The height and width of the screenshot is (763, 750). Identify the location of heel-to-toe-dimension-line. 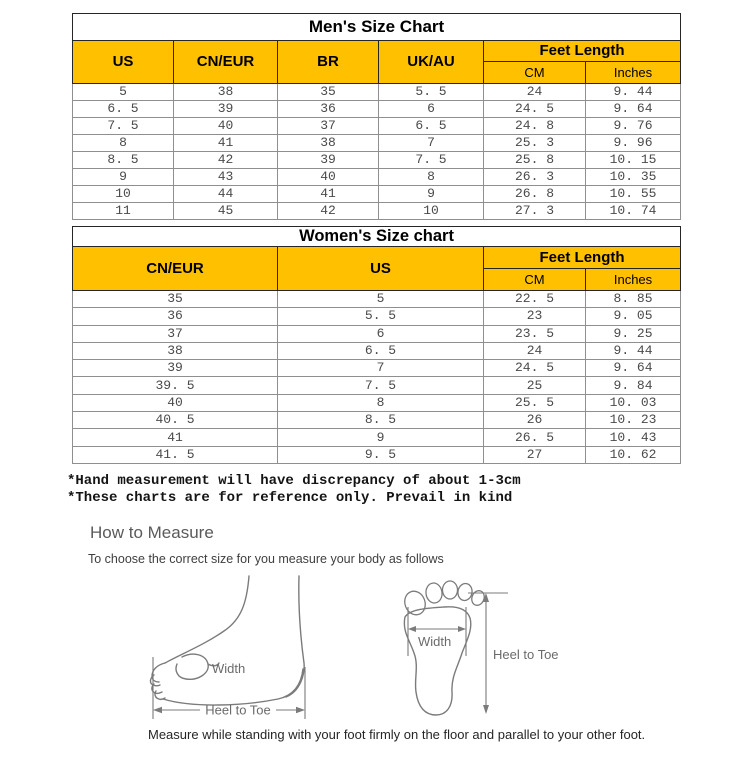
(229, 687).